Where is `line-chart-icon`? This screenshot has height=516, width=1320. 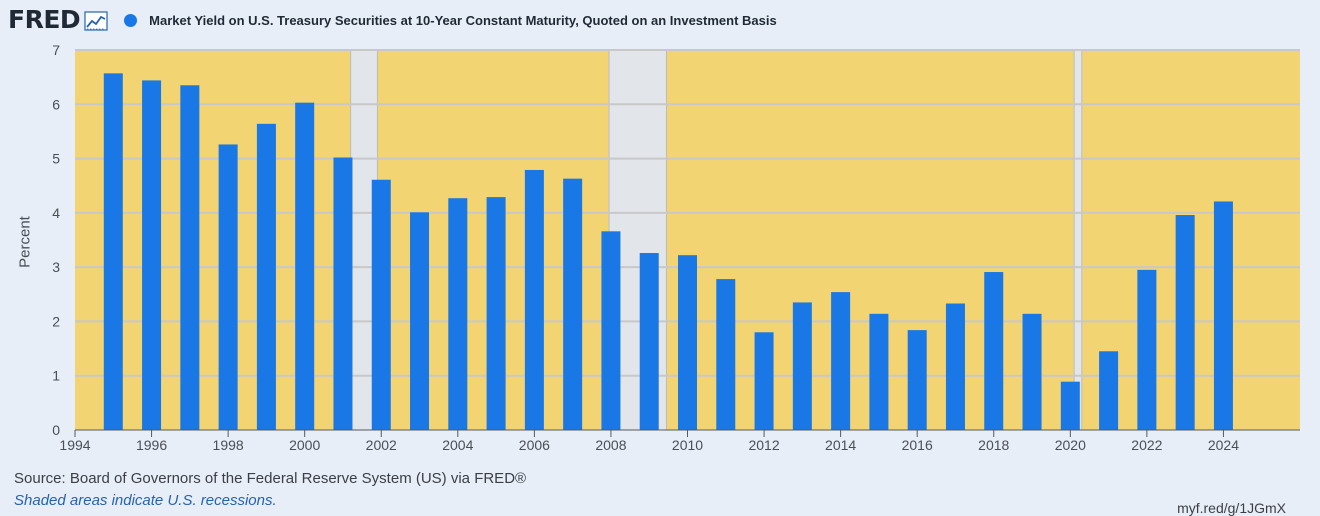 line-chart-icon is located at coordinates (96, 21).